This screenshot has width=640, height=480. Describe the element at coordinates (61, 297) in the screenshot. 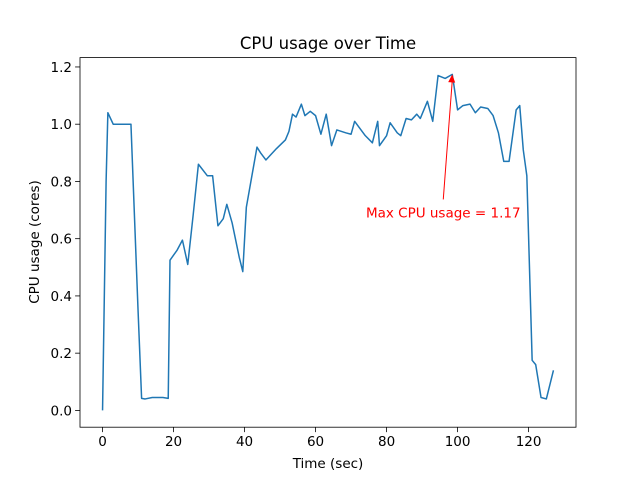

I see `y-tick-label: 0.4` at that location.